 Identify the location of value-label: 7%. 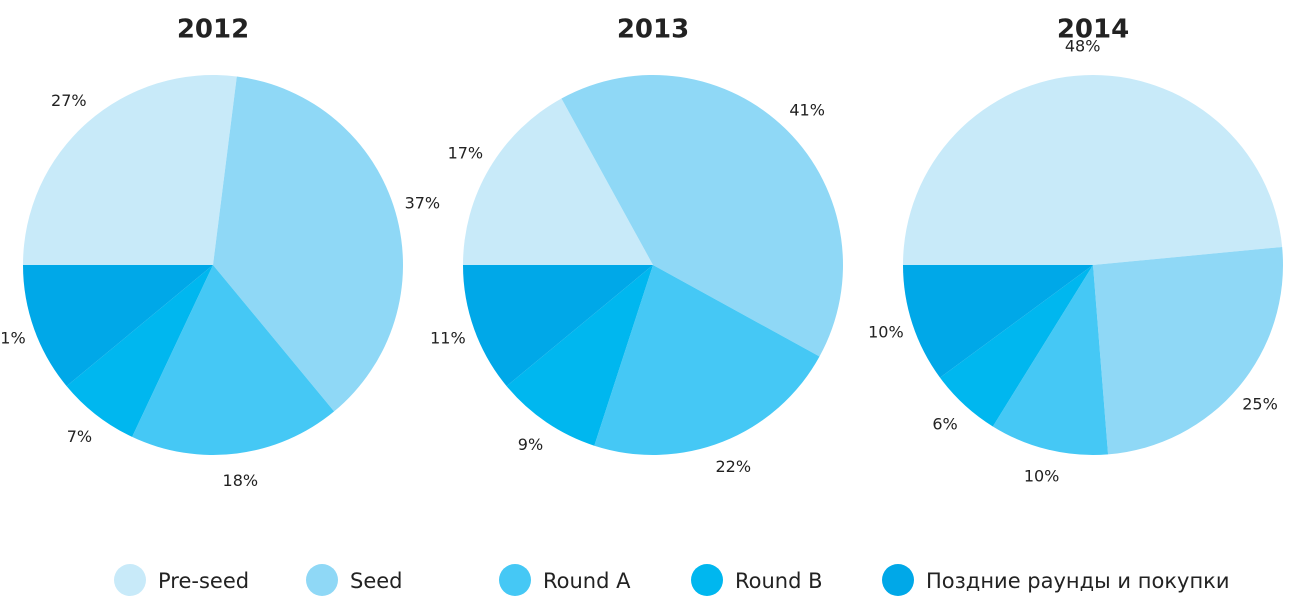
(79, 436).